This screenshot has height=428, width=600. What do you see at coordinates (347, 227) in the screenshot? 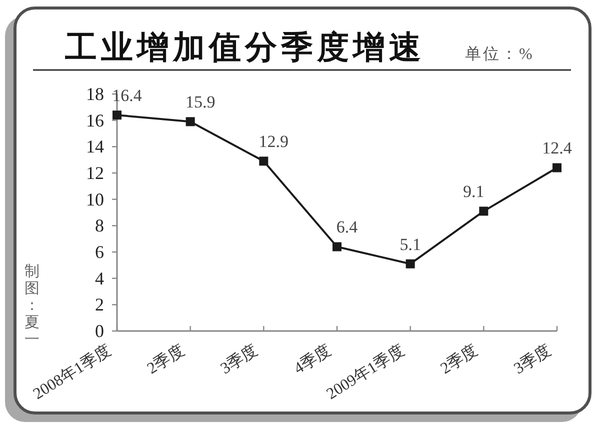
I see `data-label: 6.4` at bounding box center [347, 227].